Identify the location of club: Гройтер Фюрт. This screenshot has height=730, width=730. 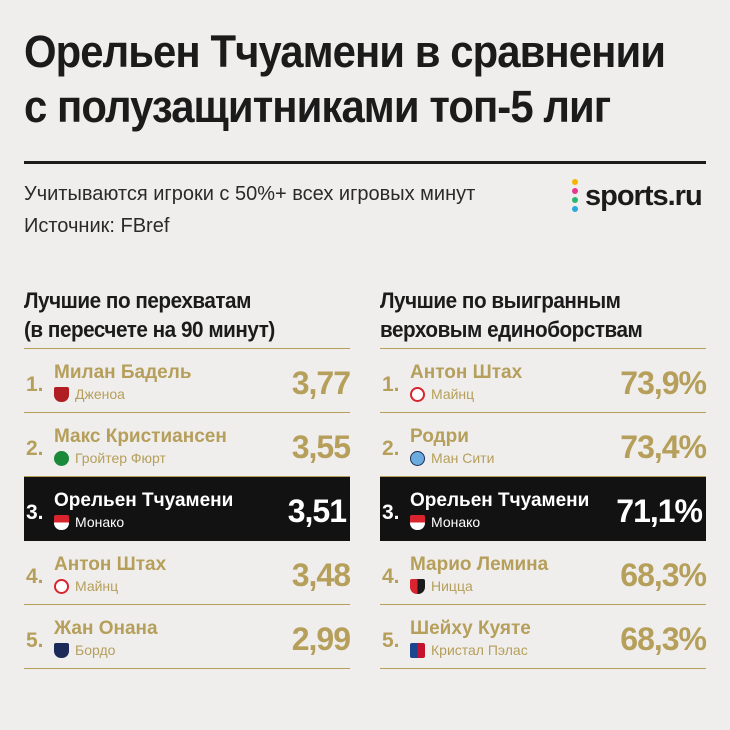
(110, 458).